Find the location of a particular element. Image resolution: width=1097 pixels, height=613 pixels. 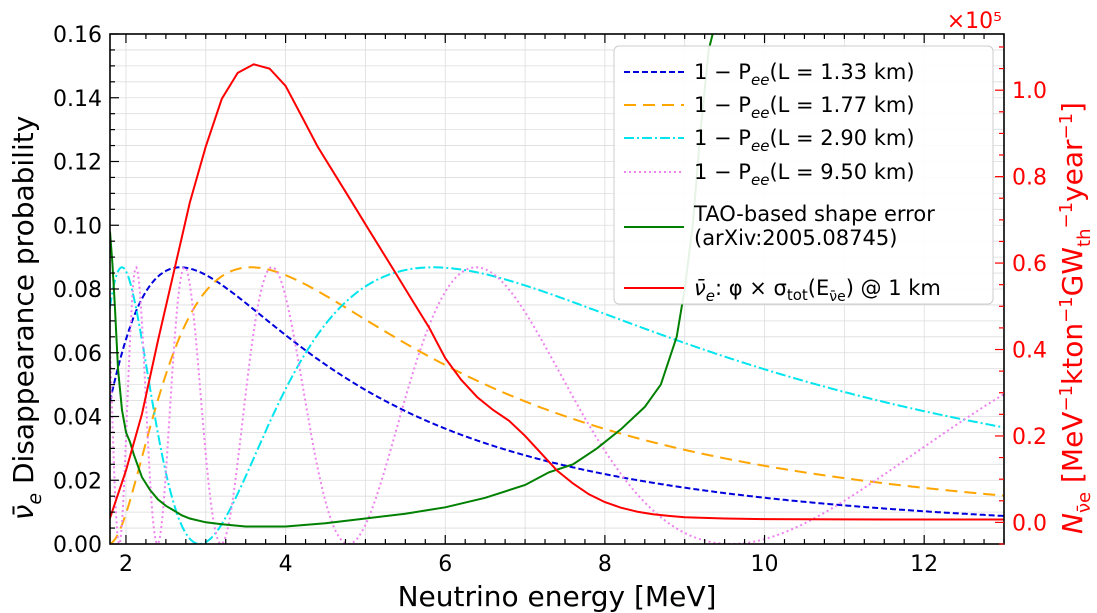

legend-label-2: 1 − Pee(L = 2.90 km) is located at coordinates (804, 140).